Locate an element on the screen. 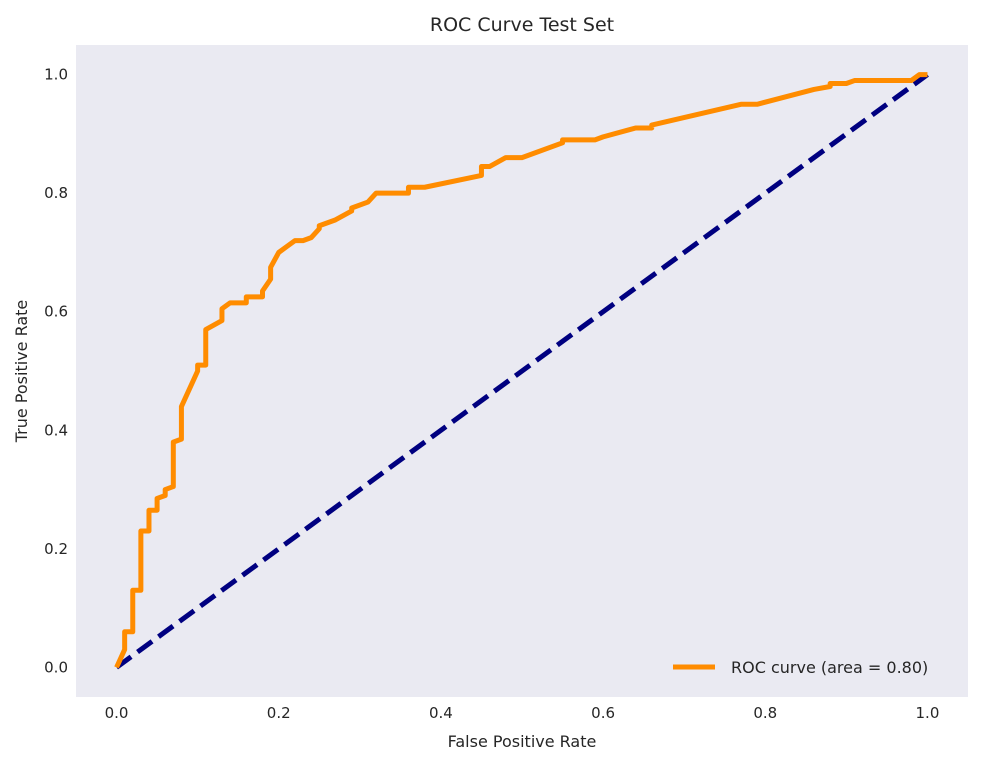 The image size is (983, 764). x-axis-label: False Positive Rate is located at coordinates (522, 741).